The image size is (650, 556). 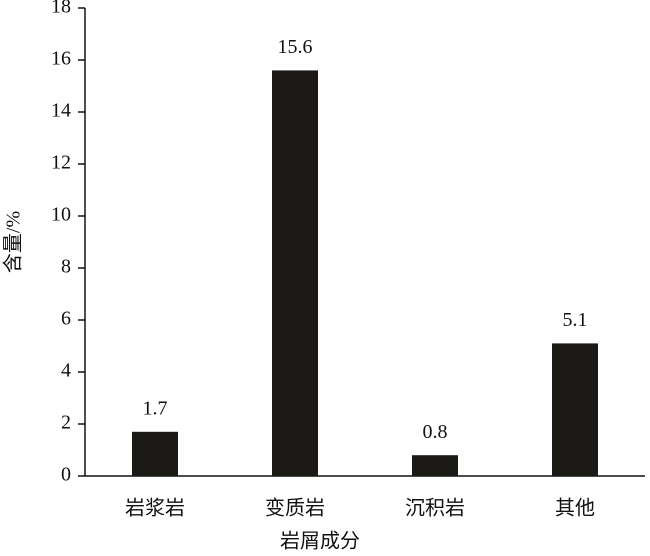 I want to click on y-tick-label: 8, so click(x=66, y=267).